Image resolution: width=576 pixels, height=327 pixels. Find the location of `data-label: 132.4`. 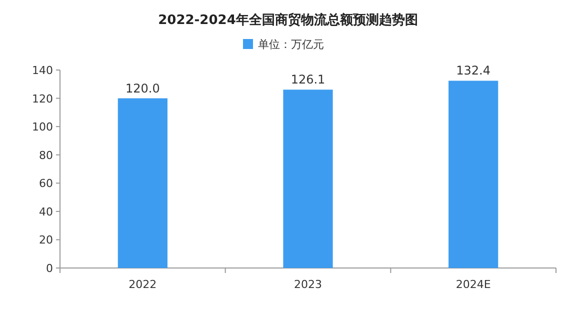

data-label: 132.4 is located at coordinates (473, 71).